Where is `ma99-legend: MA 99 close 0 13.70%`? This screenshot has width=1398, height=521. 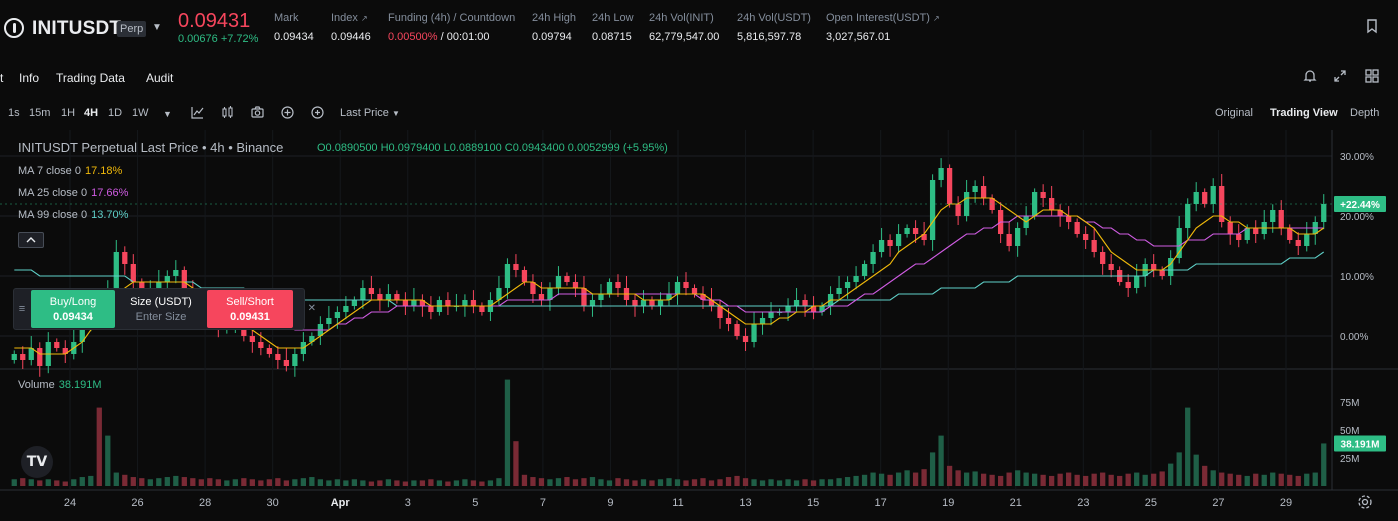
ma99-legend: MA 99 close 0 13.70% is located at coordinates (73, 215).